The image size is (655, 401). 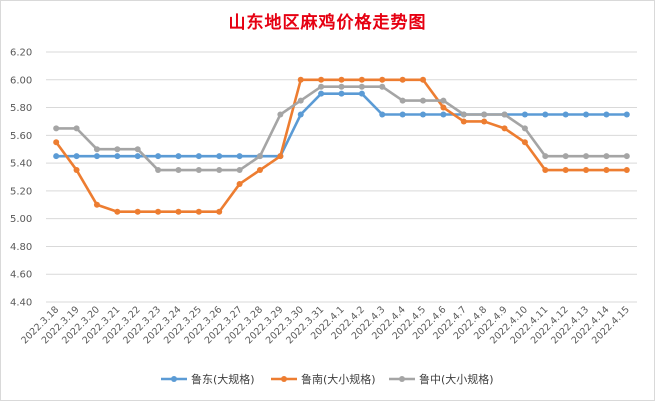 What do you see at coordinates (21, 303) in the screenshot?
I see `y-tick-label: 4.40` at bounding box center [21, 303].